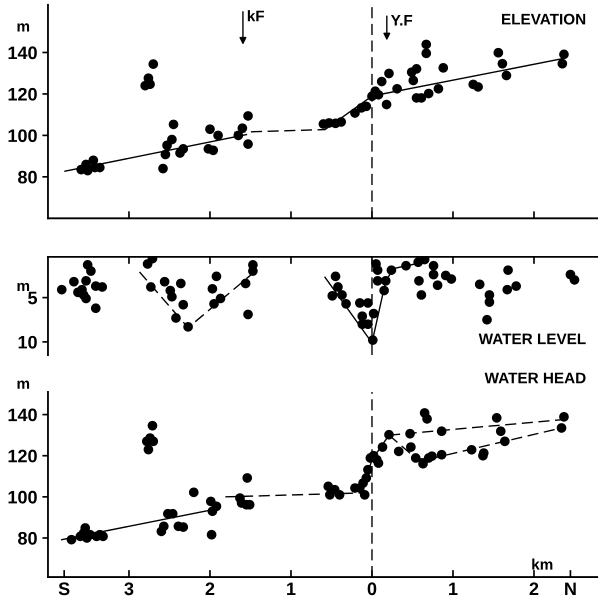 This screenshot has width=615, height=603. Describe the element at coordinates (129, 589) in the screenshot. I see `x-tick-label: 3` at that location.